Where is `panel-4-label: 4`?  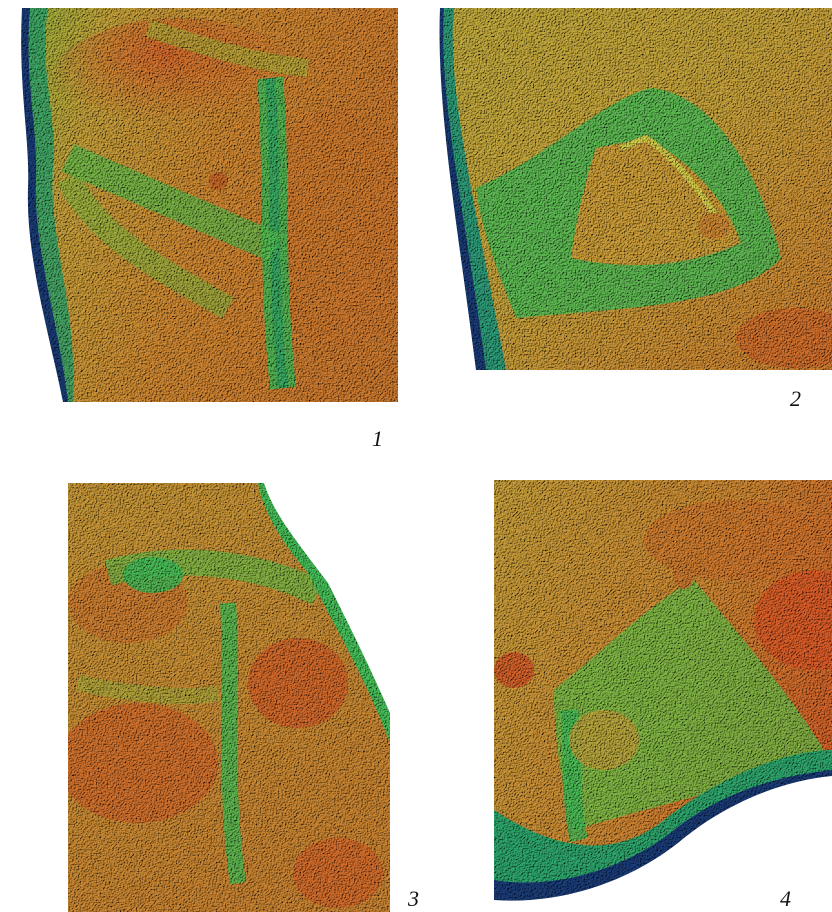
panel-4-label: 4 is located at coordinates (785, 898).